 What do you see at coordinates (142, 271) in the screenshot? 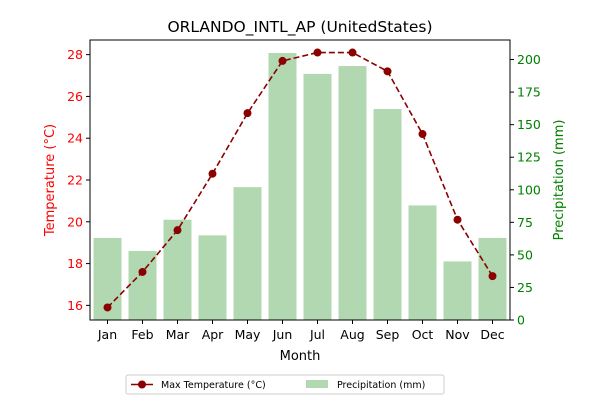
I see `temp-point-feb` at bounding box center [142, 271].